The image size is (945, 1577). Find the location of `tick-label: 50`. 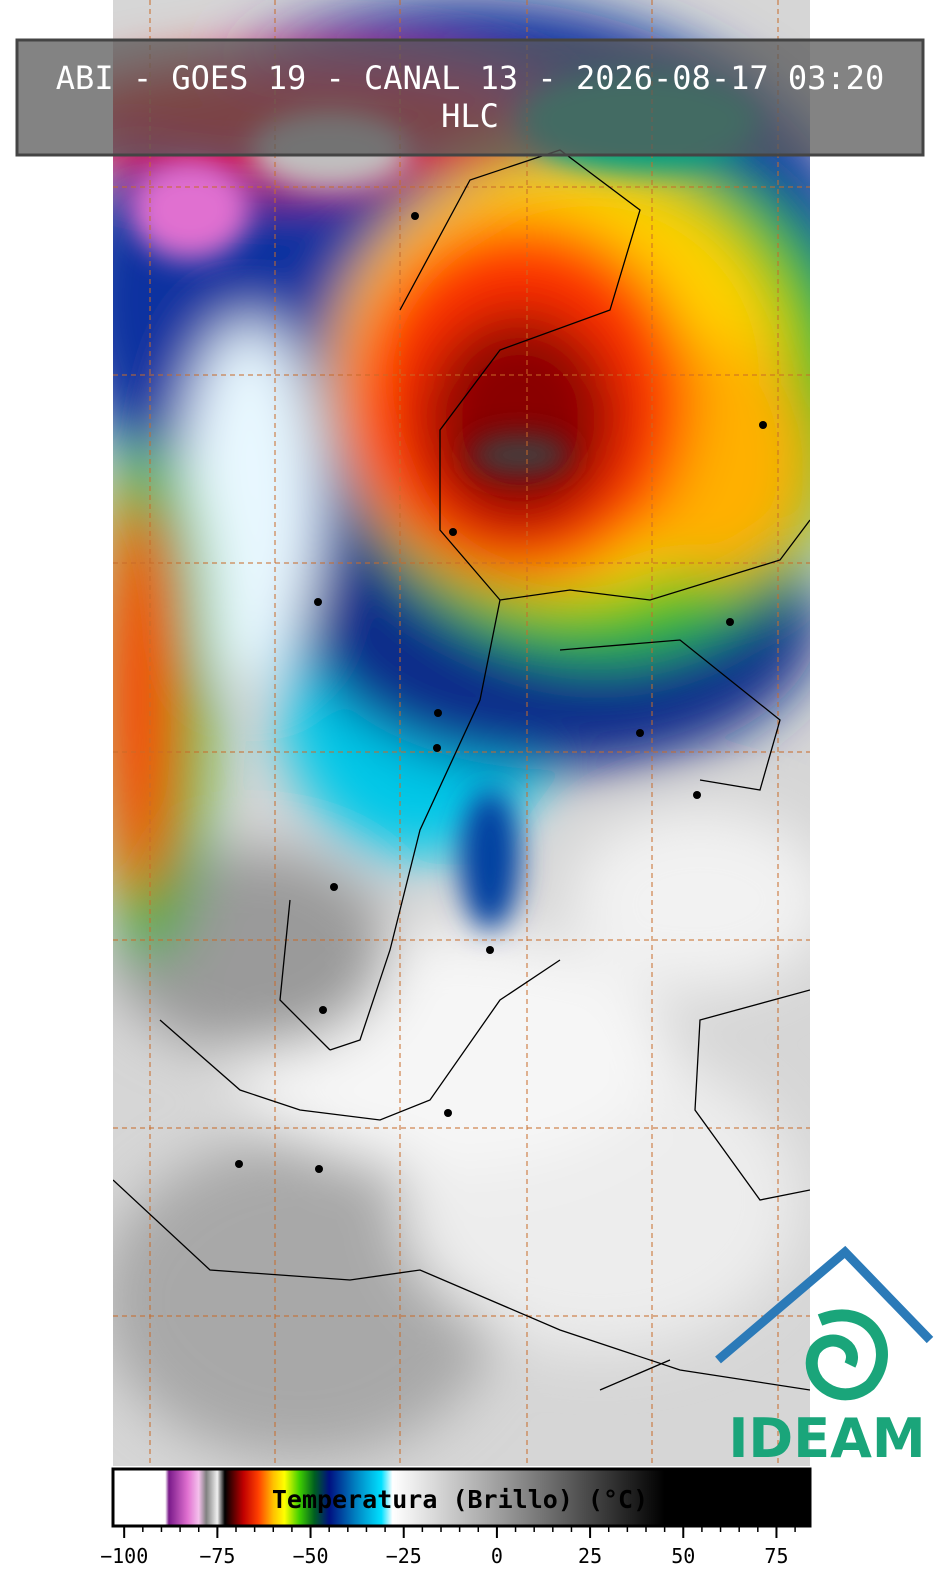

tick-label: 50 is located at coordinates (683, 1556).